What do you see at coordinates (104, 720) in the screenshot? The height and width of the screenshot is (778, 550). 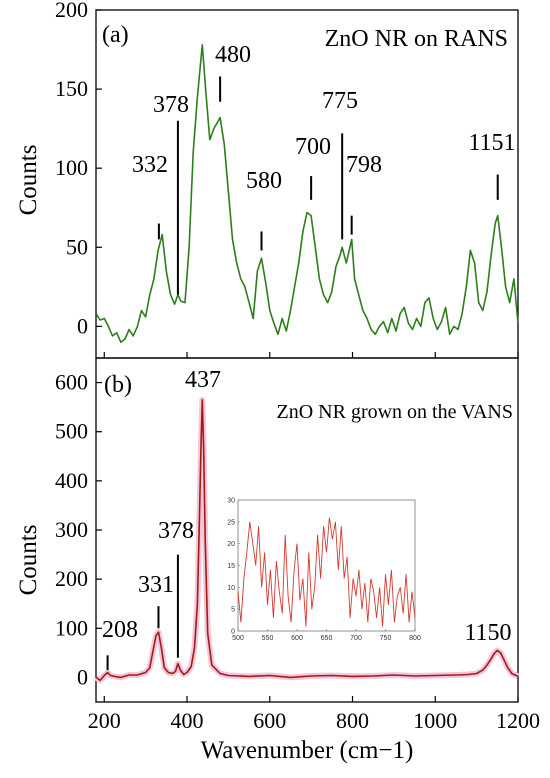 I see `x-tick-label: 200` at bounding box center [104, 720].